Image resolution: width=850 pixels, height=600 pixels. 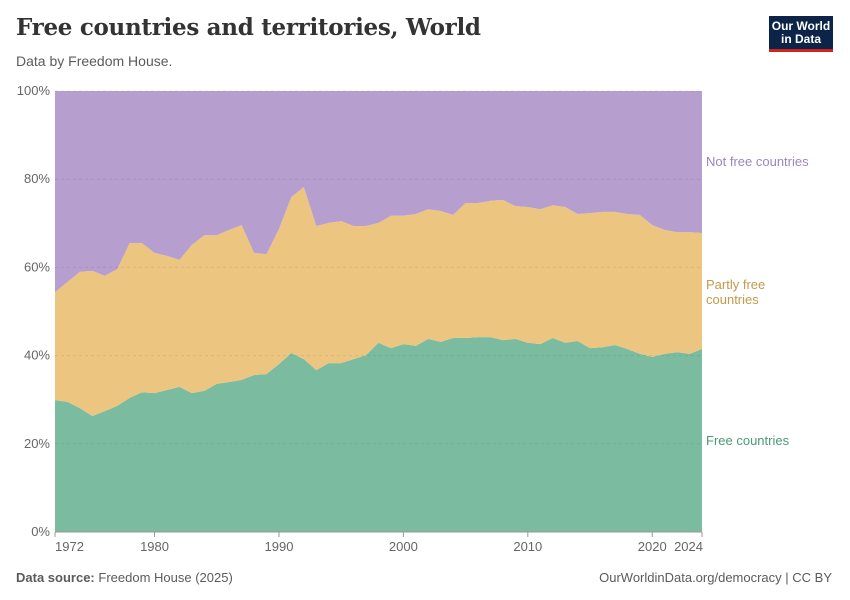 What do you see at coordinates (34, 90) in the screenshot?
I see `y-tick-label: 100%` at bounding box center [34, 90].